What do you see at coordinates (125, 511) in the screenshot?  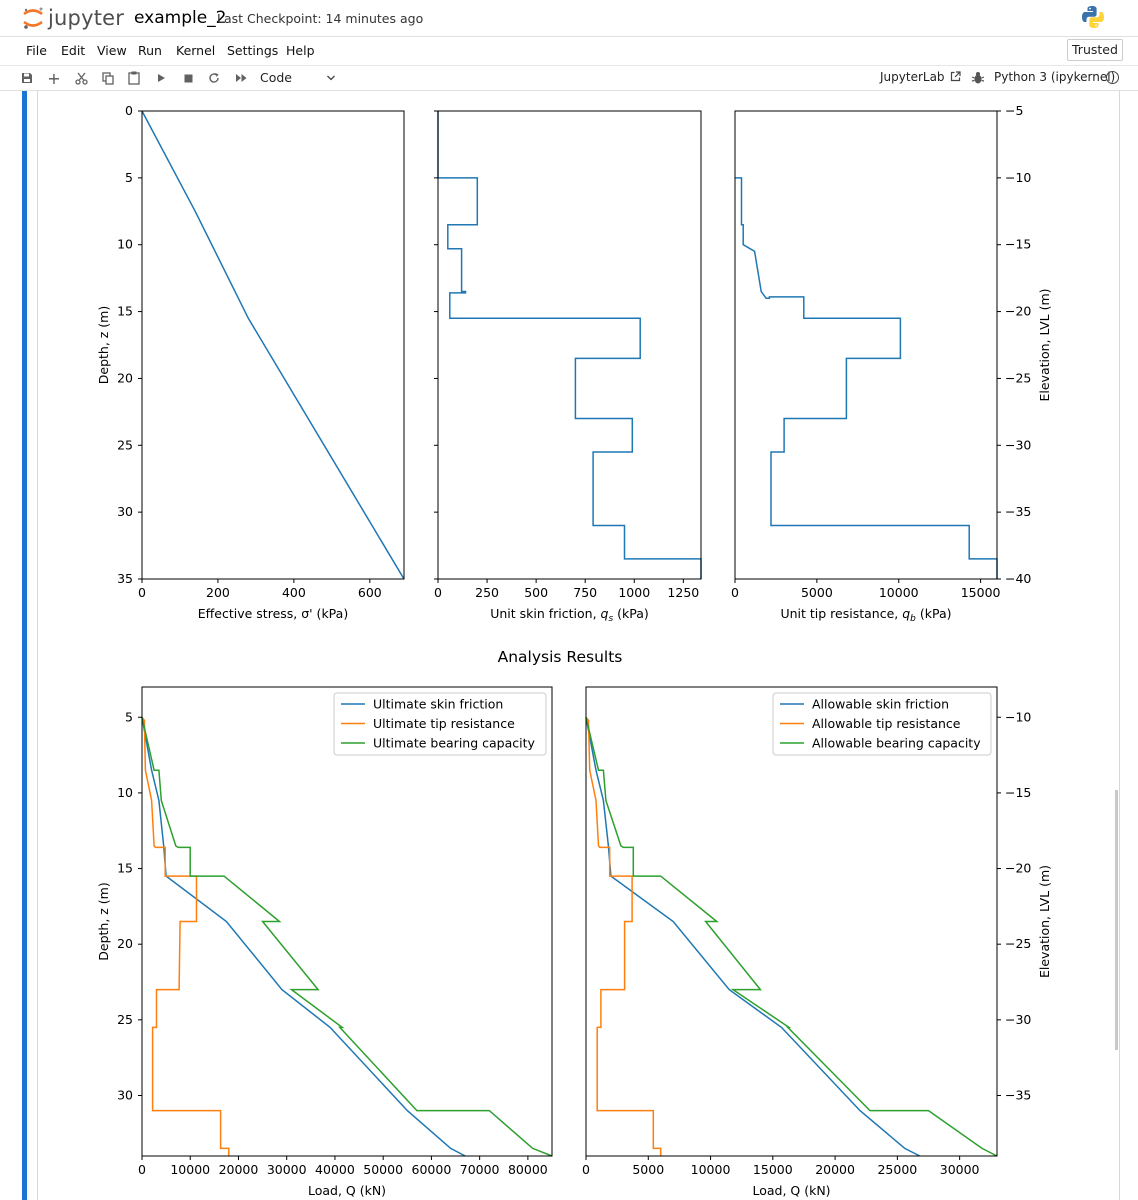 I see `chart0-y-tick-label: 30` at bounding box center [125, 511].